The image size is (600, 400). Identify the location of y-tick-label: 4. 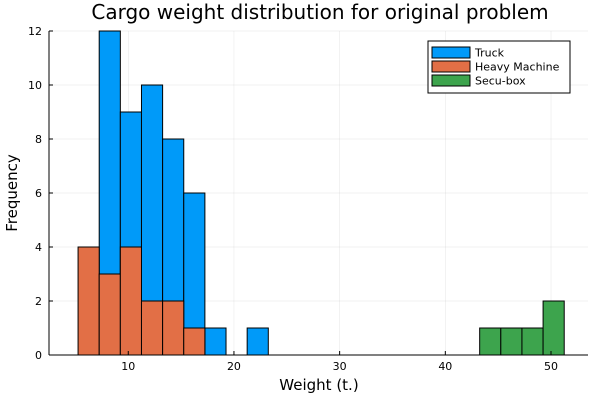
(38, 247).